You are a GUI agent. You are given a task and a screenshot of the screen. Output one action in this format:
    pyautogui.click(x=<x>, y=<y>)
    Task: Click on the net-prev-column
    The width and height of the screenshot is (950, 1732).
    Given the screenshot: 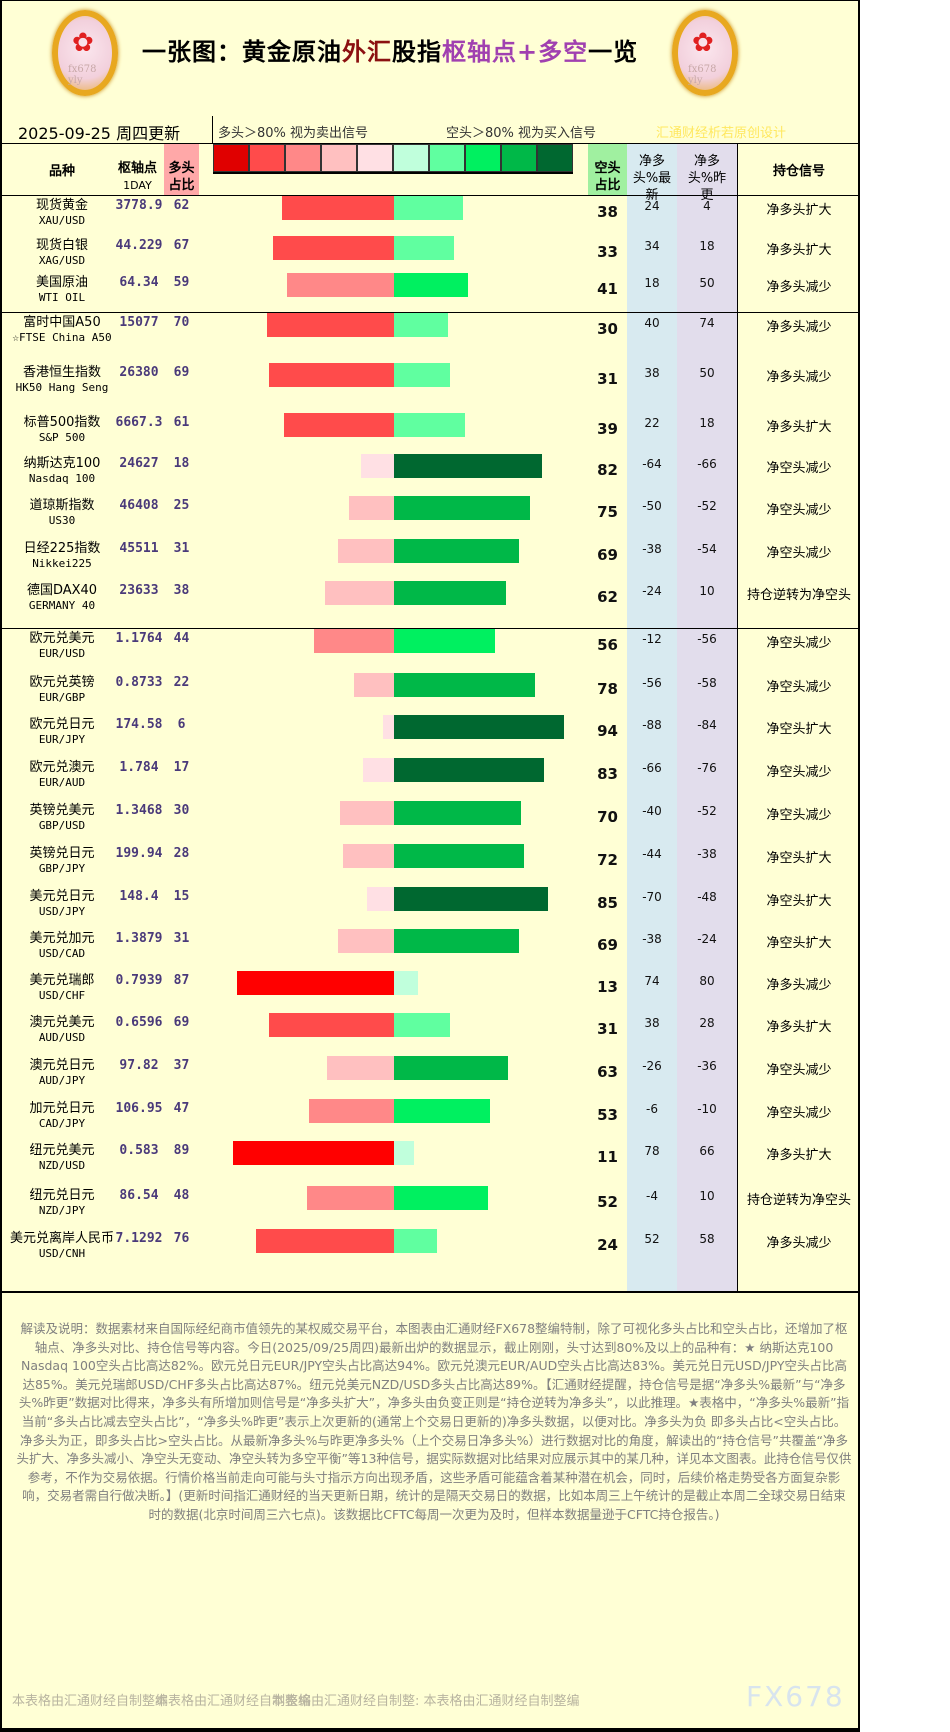 What is the action you would take?
    pyautogui.click(x=707, y=718)
    